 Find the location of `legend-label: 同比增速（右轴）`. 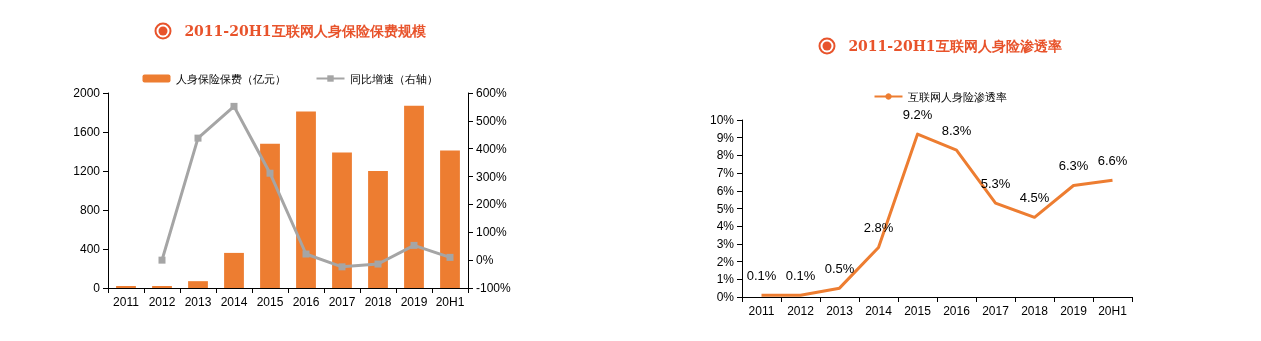

legend-label: 同比增速（右轴） is located at coordinates (393, 78).